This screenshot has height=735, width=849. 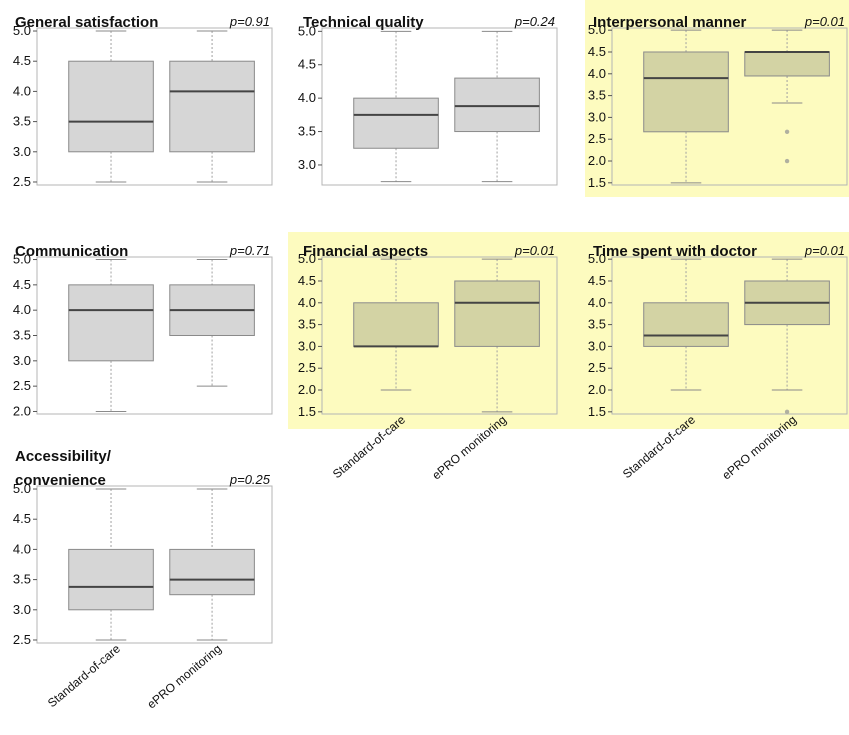 What do you see at coordinates (249, 21) in the screenshot?
I see `p-value: p=0.91` at bounding box center [249, 21].